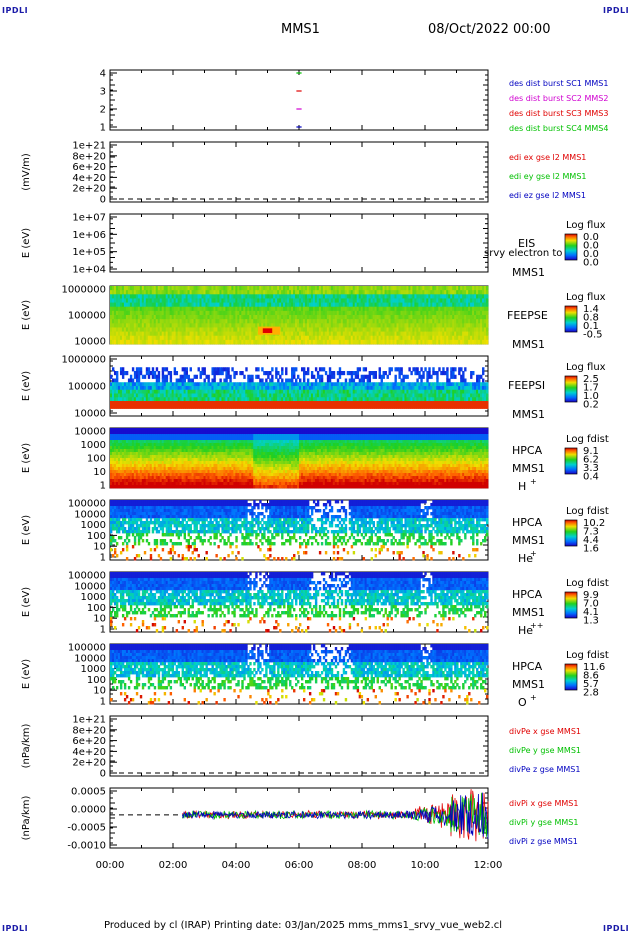  Describe the element at coordinates (89, 270) in the screenshot. I see `y-tick-label: 1e+04` at that location.